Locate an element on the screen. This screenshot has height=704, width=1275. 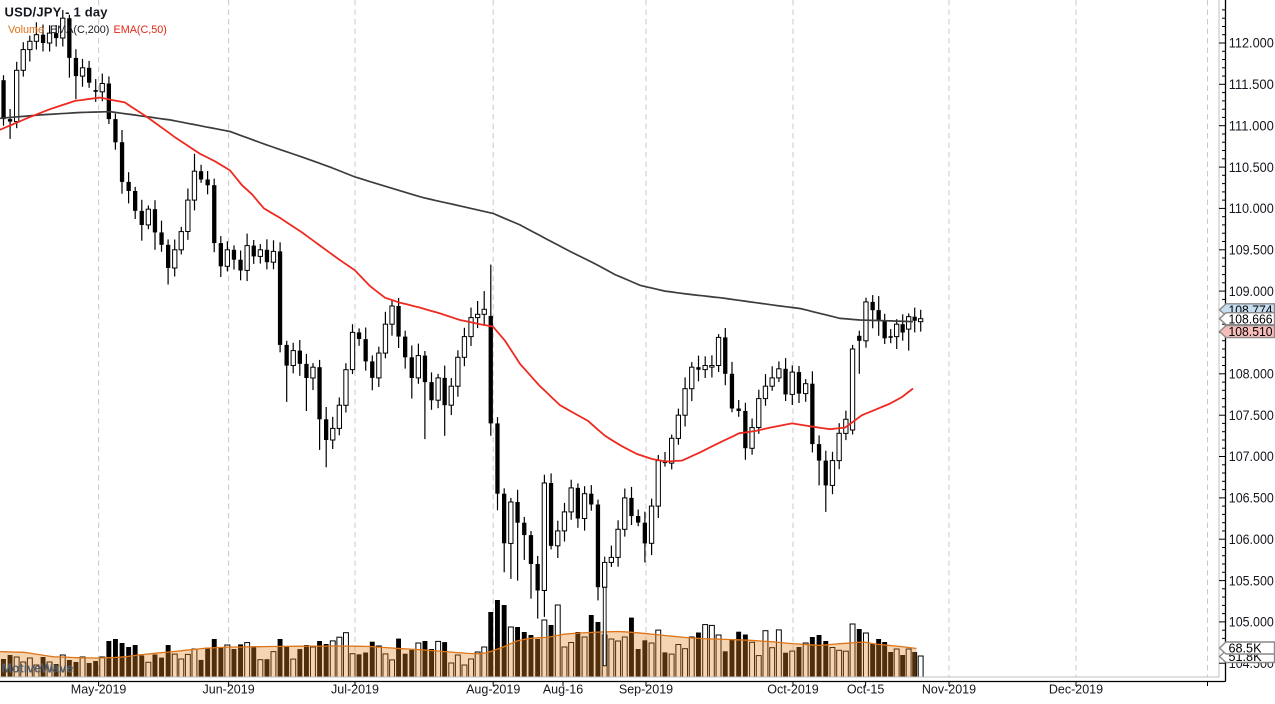
svg-text: Volume is located at coordinates (26, 30).